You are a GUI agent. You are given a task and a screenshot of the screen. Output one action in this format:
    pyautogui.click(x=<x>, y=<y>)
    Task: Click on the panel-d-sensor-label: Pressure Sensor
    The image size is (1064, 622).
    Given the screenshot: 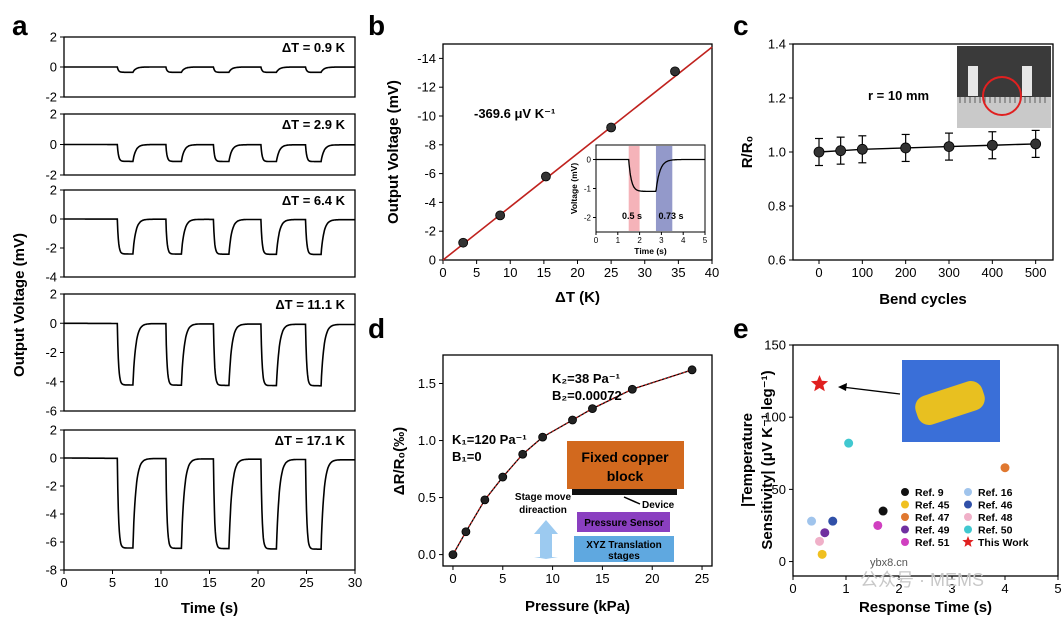 What is the action you would take?
    pyautogui.click(x=624, y=523)
    